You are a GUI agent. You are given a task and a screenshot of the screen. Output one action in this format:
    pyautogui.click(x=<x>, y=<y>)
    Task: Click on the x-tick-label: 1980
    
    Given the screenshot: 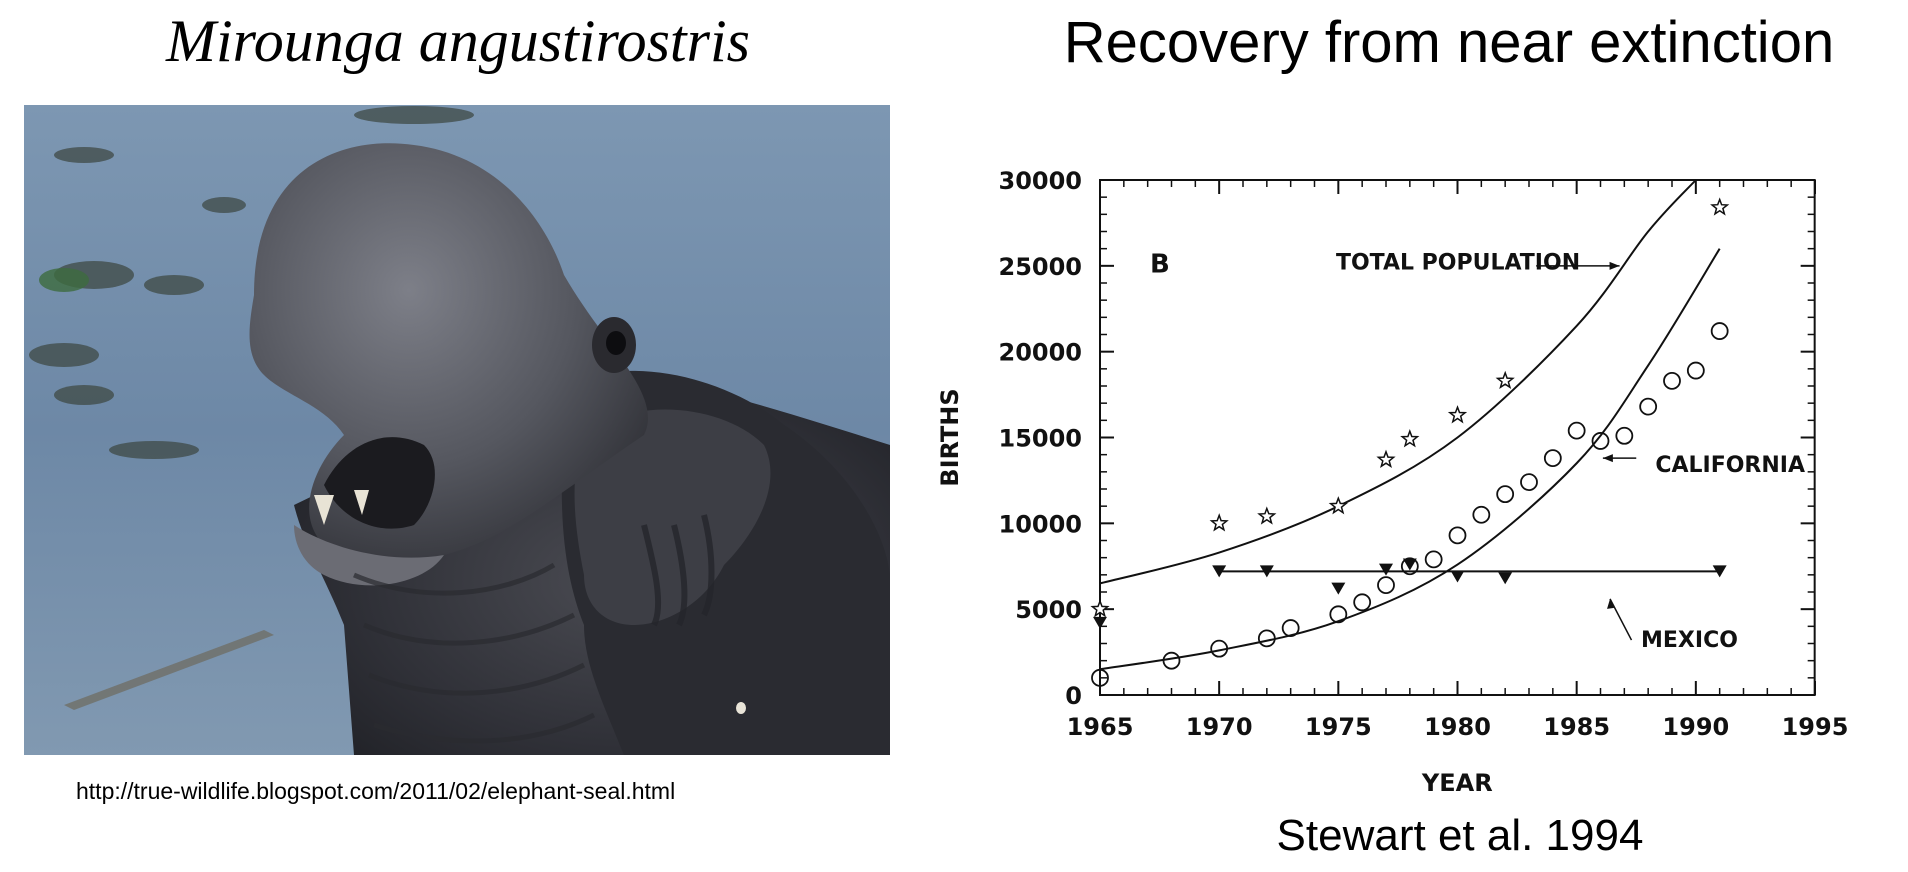 What is the action you would take?
    pyautogui.click(x=1457, y=727)
    